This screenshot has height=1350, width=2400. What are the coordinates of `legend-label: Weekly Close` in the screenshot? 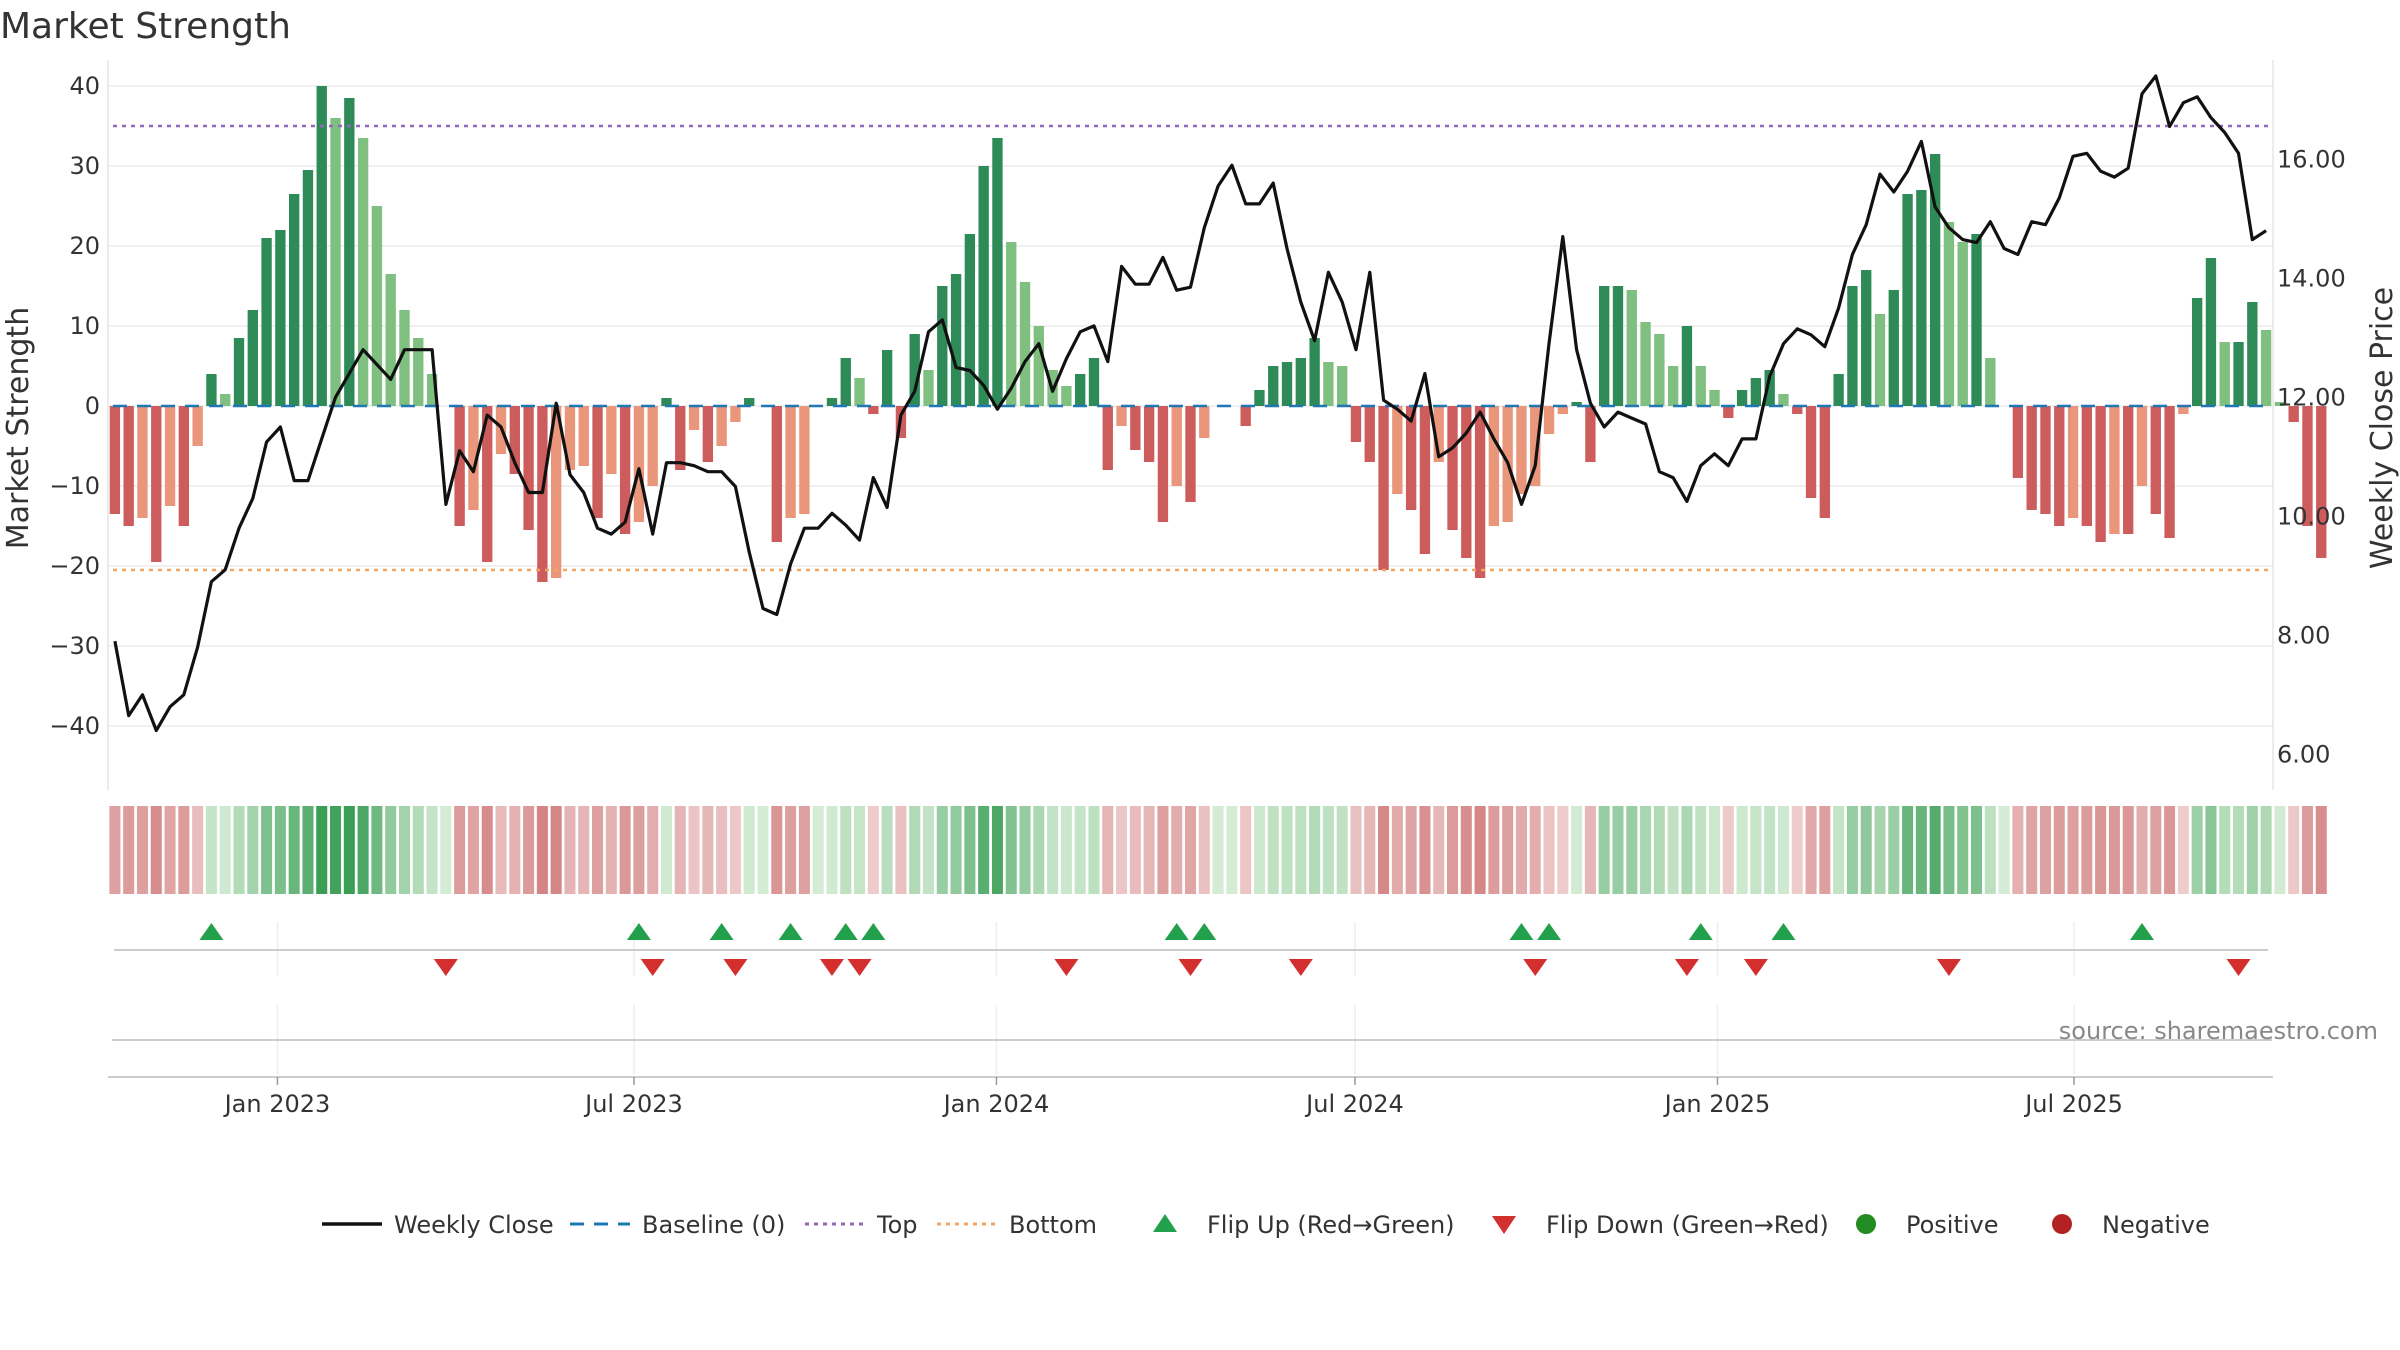 It's located at (474, 1225).